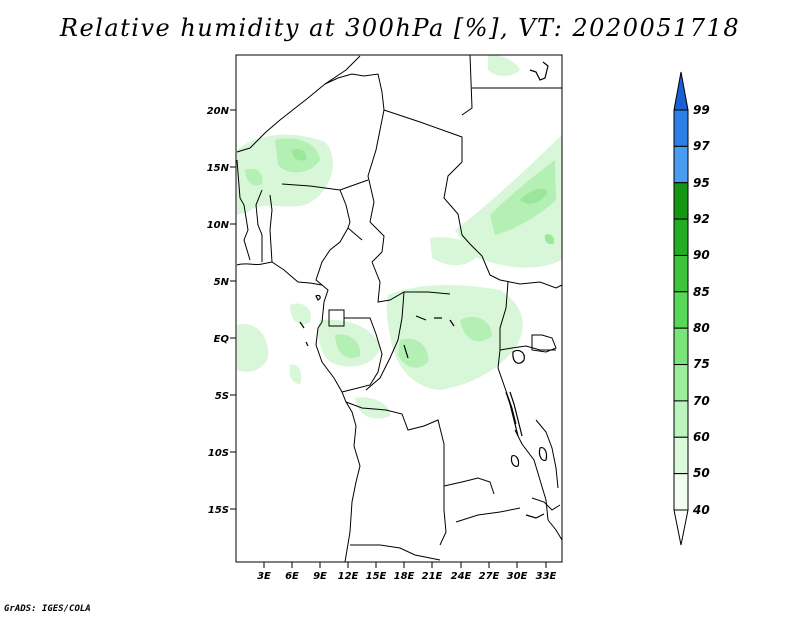  What do you see at coordinates (218, 453) in the screenshot?
I see `lat-label-10s: 10S` at bounding box center [218, 453].